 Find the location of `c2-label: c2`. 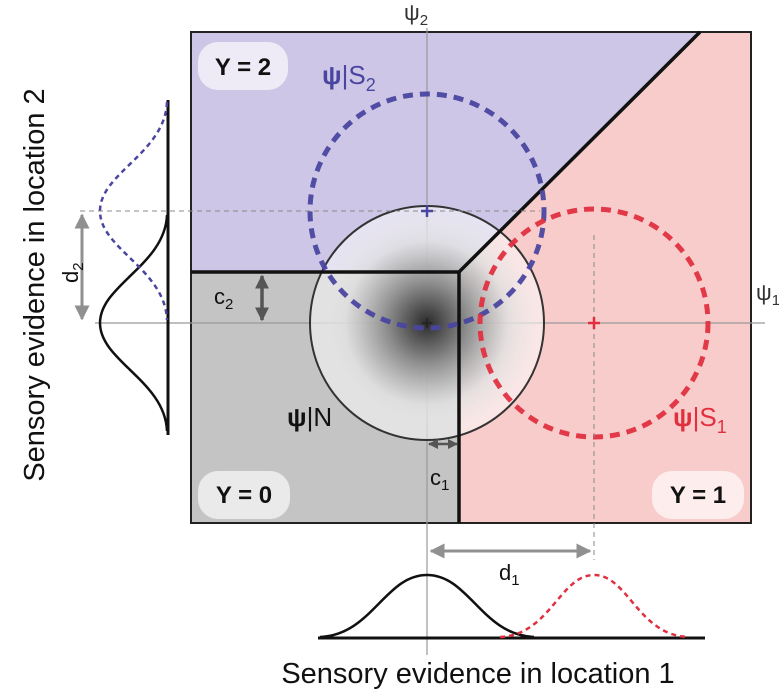

c2-label: c2 is located at coordinates (223, 298).